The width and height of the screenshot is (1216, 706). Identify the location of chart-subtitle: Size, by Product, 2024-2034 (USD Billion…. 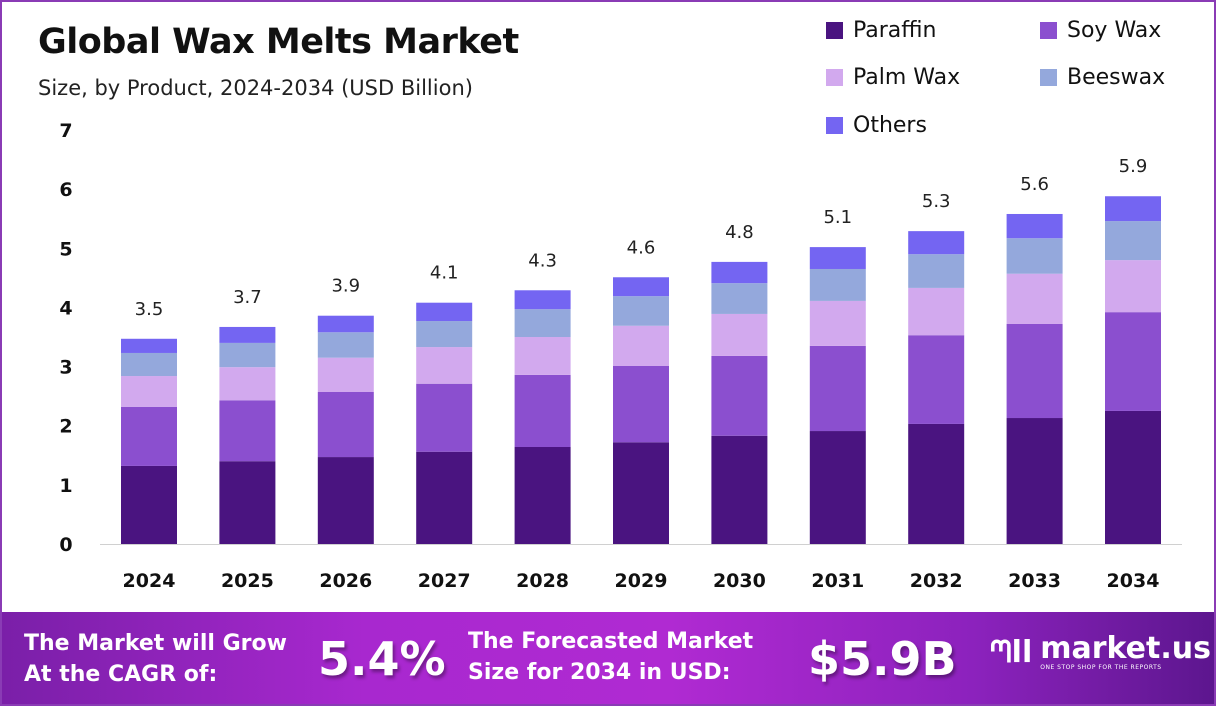
(255, 88).